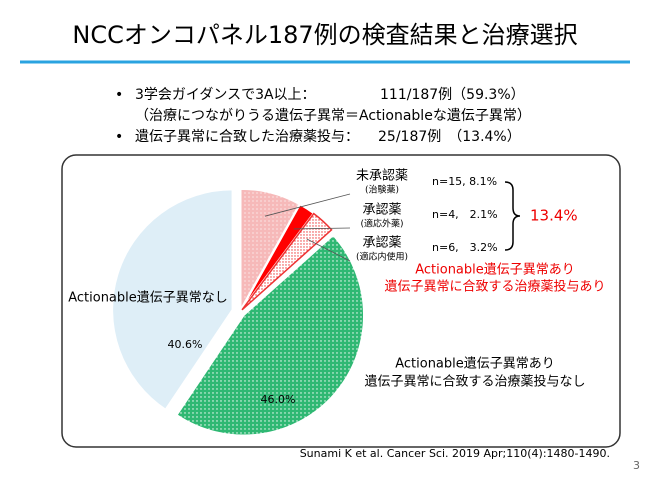 The image size is (650, 488). What do you see at coordinates (449, 137) in the screenshot?
I see `bullet-value: 25/187例 （13.4%）` at bounding box center [449, 137].